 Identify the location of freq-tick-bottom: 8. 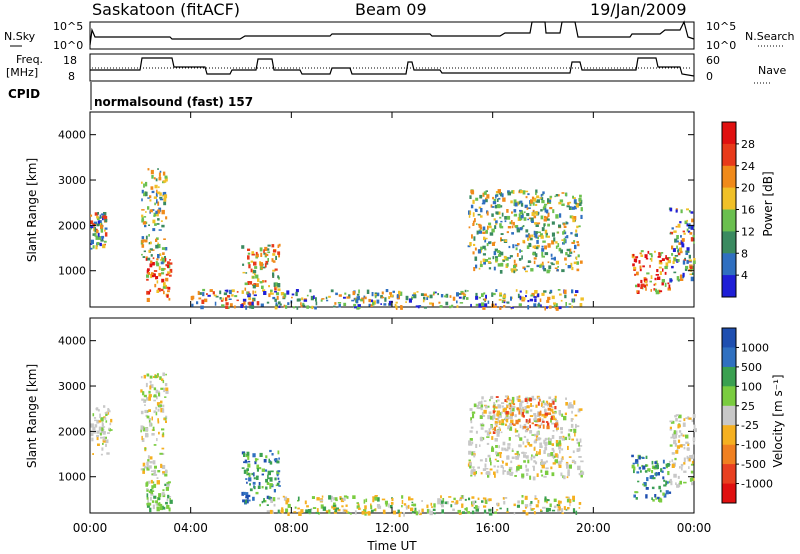
(71, 76).